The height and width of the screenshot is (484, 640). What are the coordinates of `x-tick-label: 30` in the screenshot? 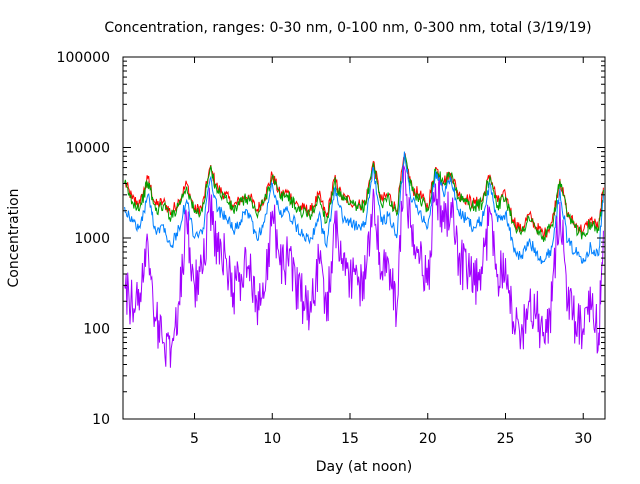 It's located at (583, 439).